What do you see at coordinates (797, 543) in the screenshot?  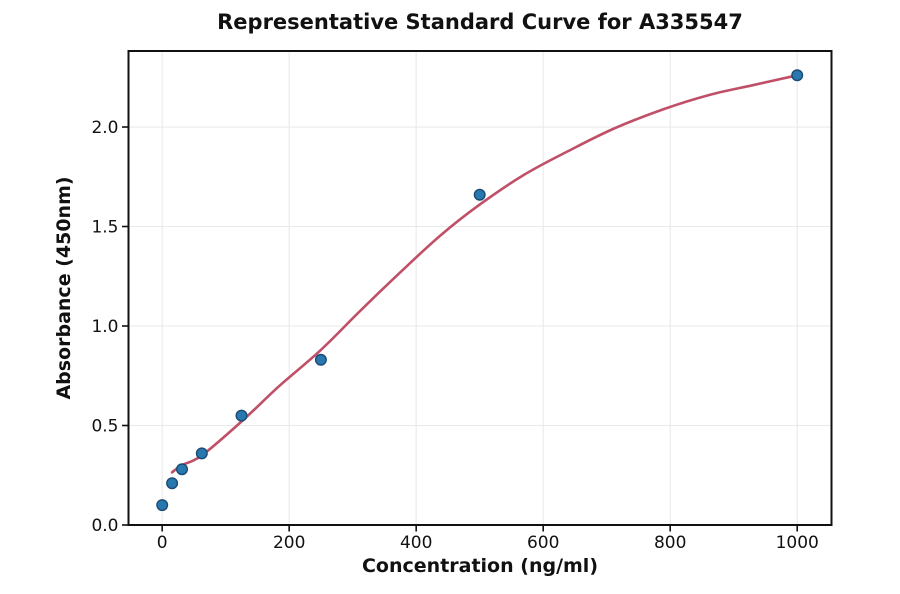 I see `x-tick-label: 1000` at bounding box center [797, 543].